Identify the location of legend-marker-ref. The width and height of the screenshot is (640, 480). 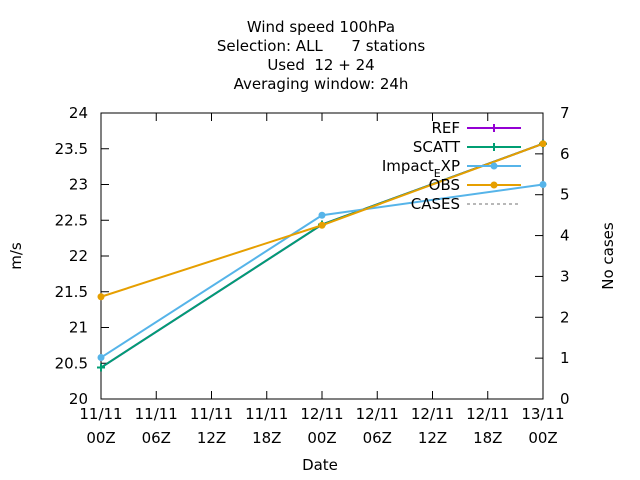
(494, 128).